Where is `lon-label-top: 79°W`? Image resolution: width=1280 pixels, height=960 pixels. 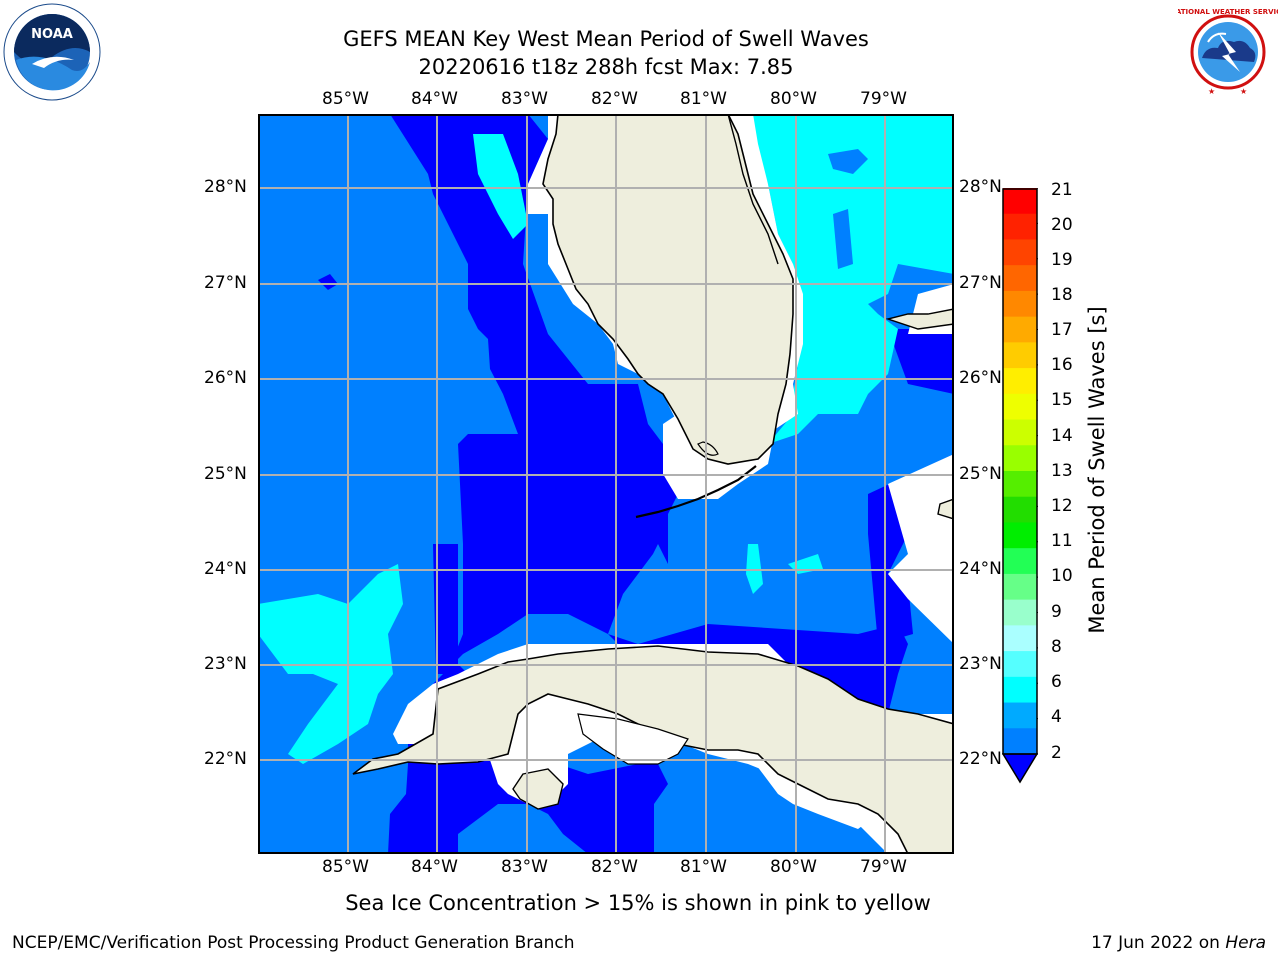
lon-label-top: 79°W is located at coordinates (883, 99).